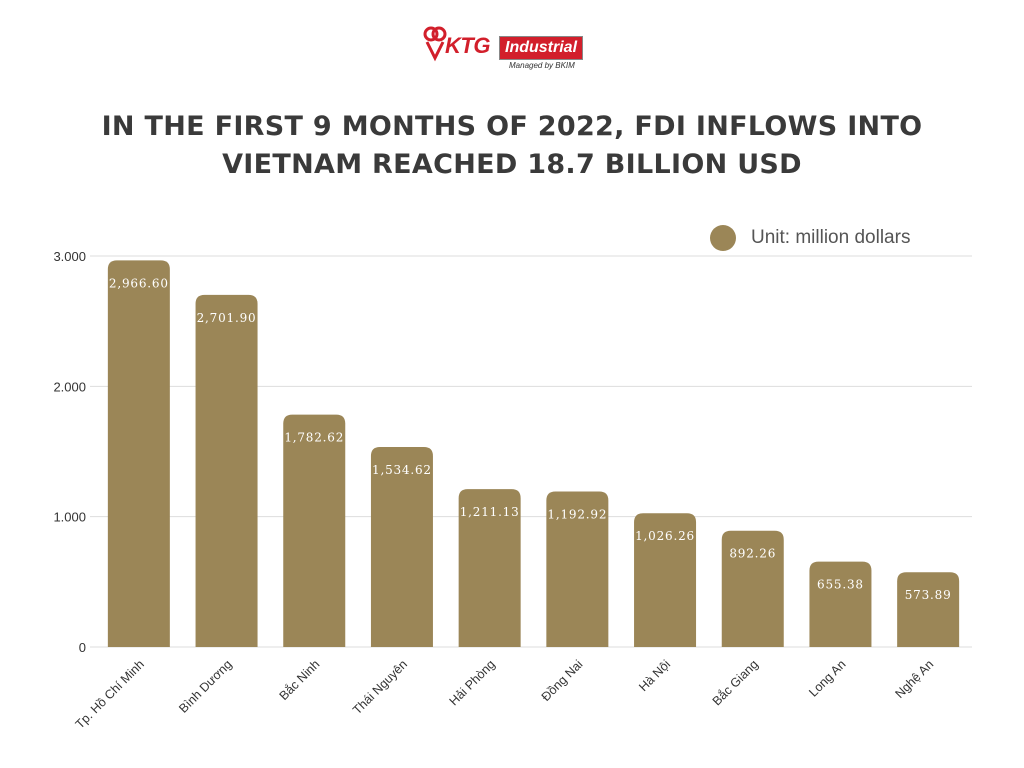 This screenshot has width=1024, height=768. I want to click on bar-value-label: 655.38, so click(840, 585).